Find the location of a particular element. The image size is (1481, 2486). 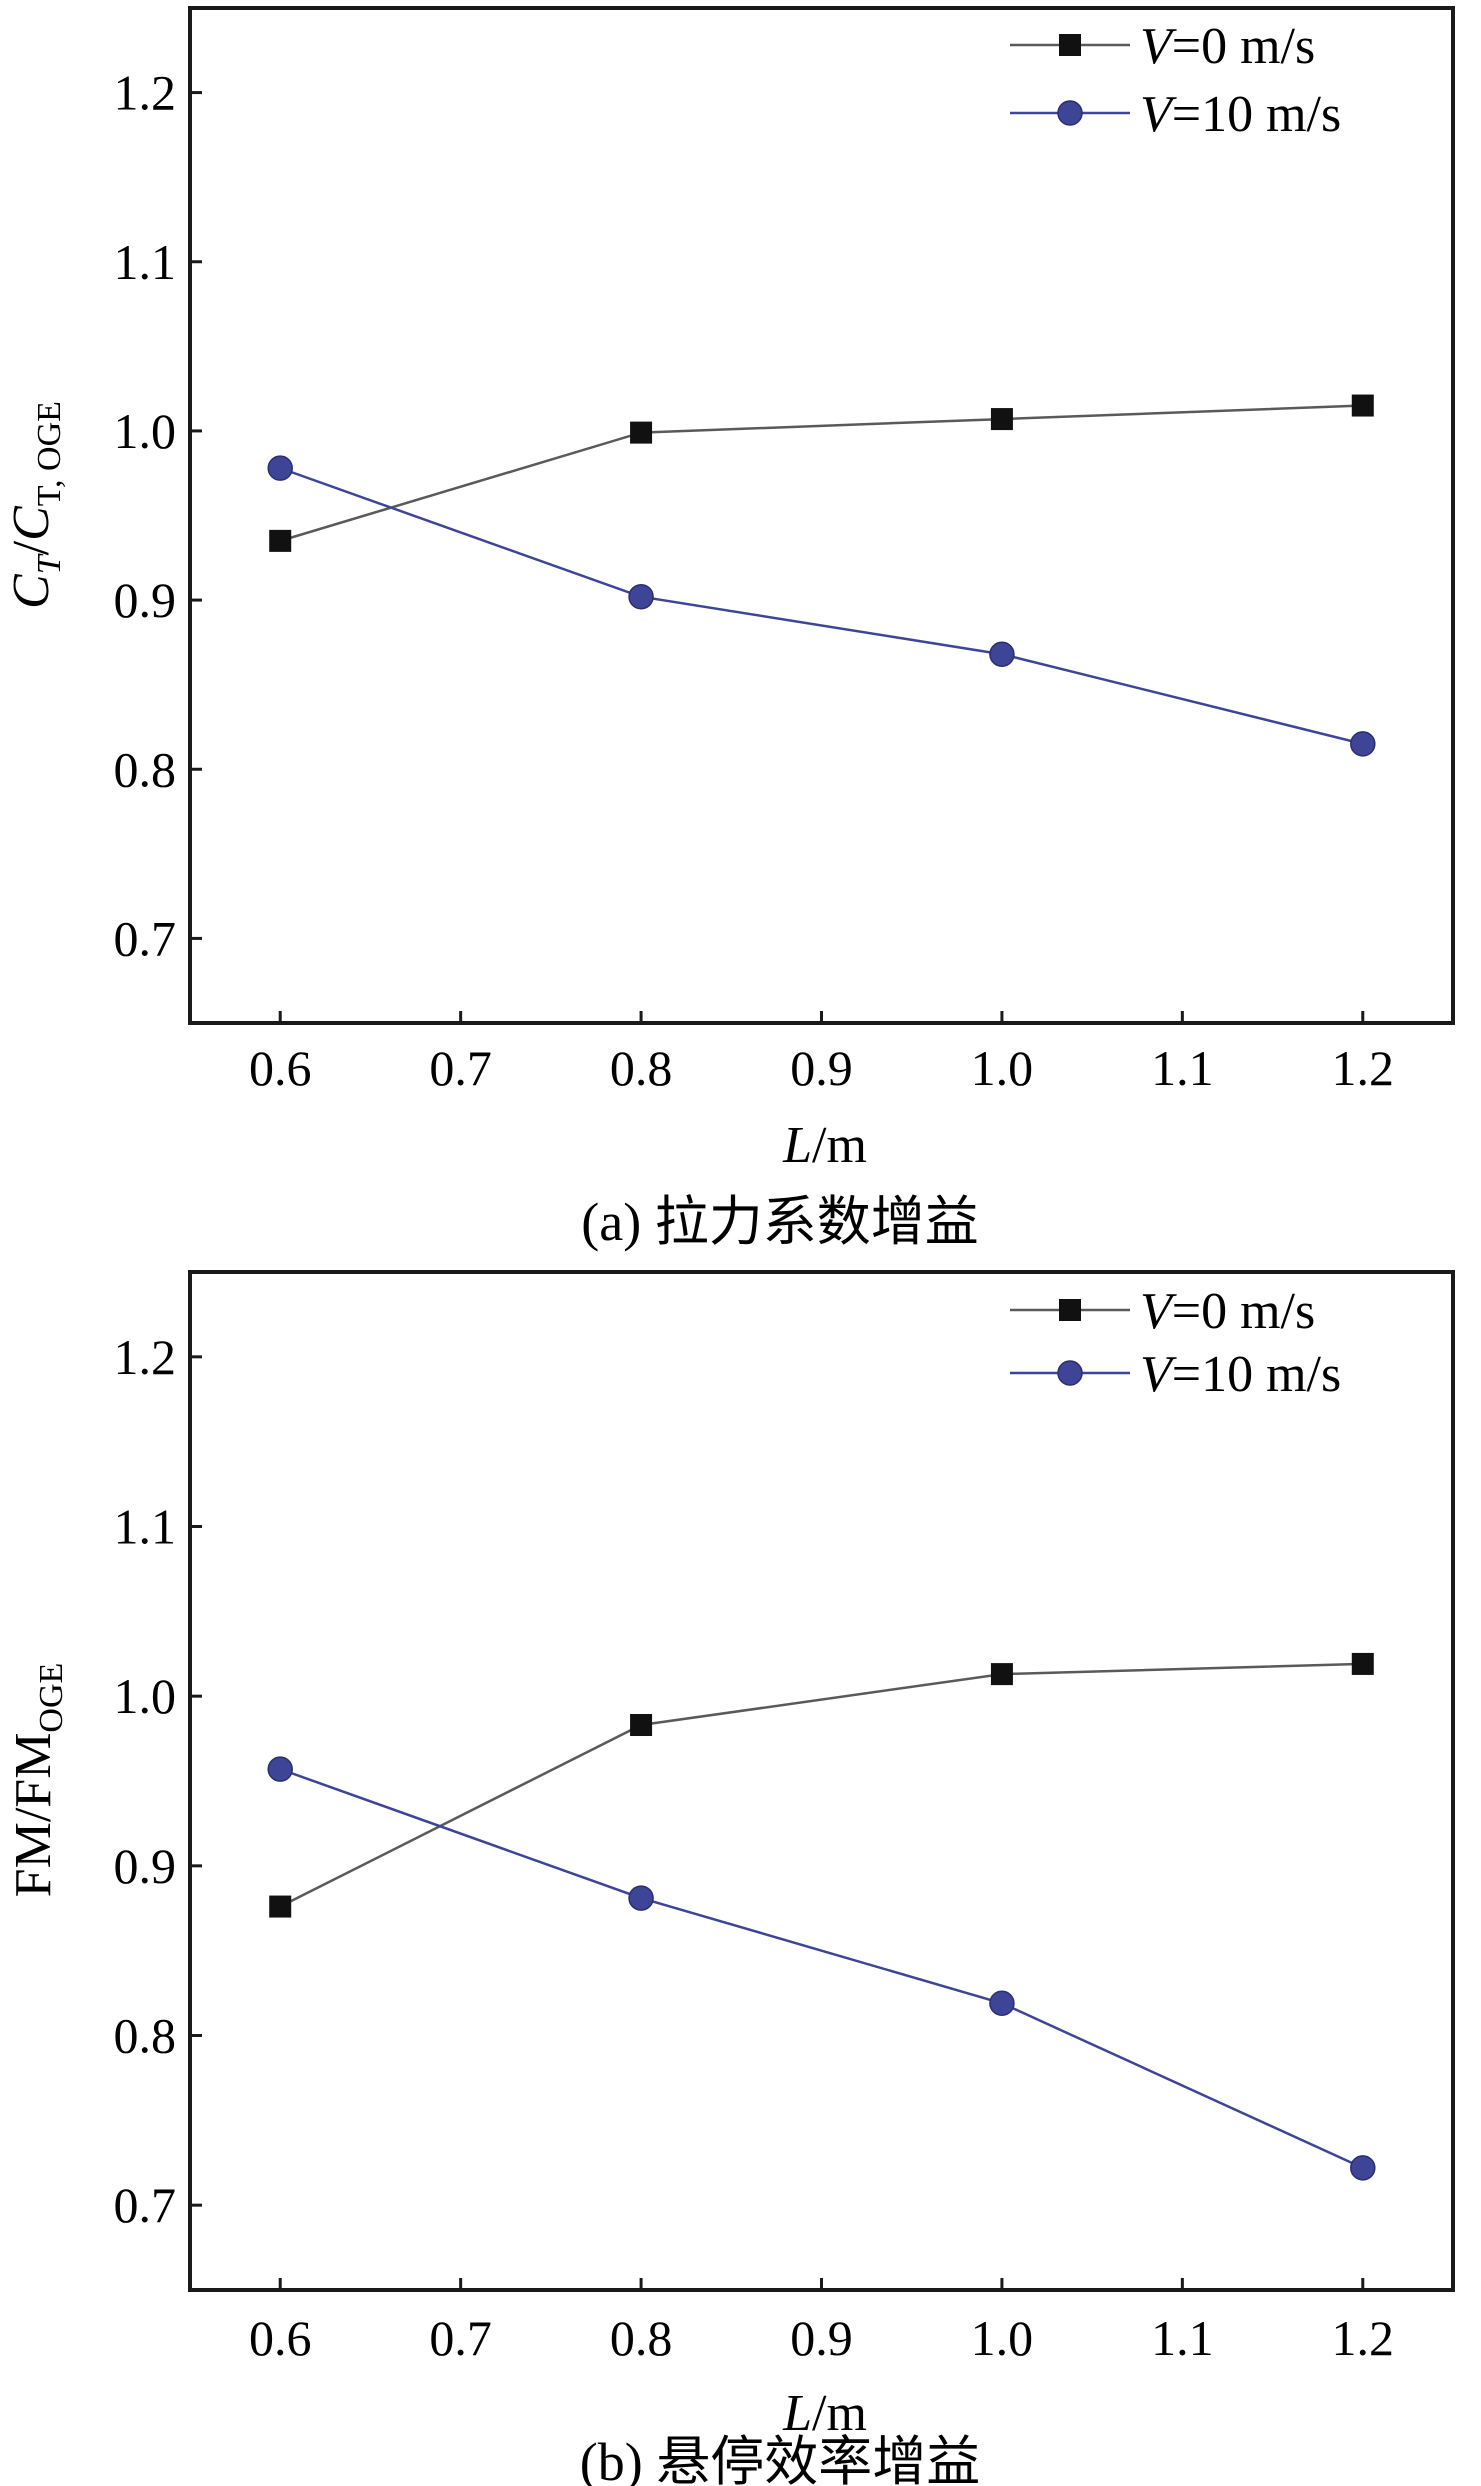

panel-a-x-axis-title: L/m is located at coordinates (824, 1145).